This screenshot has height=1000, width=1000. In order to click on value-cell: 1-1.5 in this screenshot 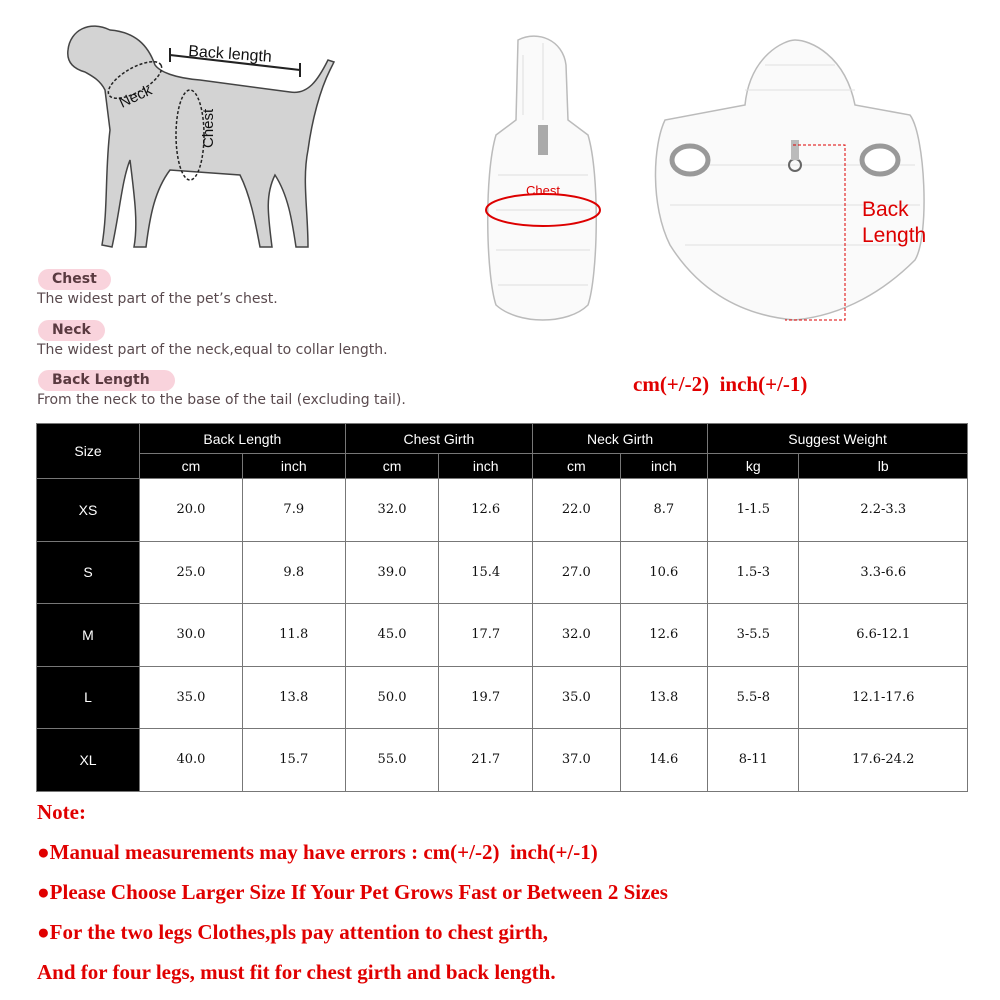, I will do `click(753, 510)`.